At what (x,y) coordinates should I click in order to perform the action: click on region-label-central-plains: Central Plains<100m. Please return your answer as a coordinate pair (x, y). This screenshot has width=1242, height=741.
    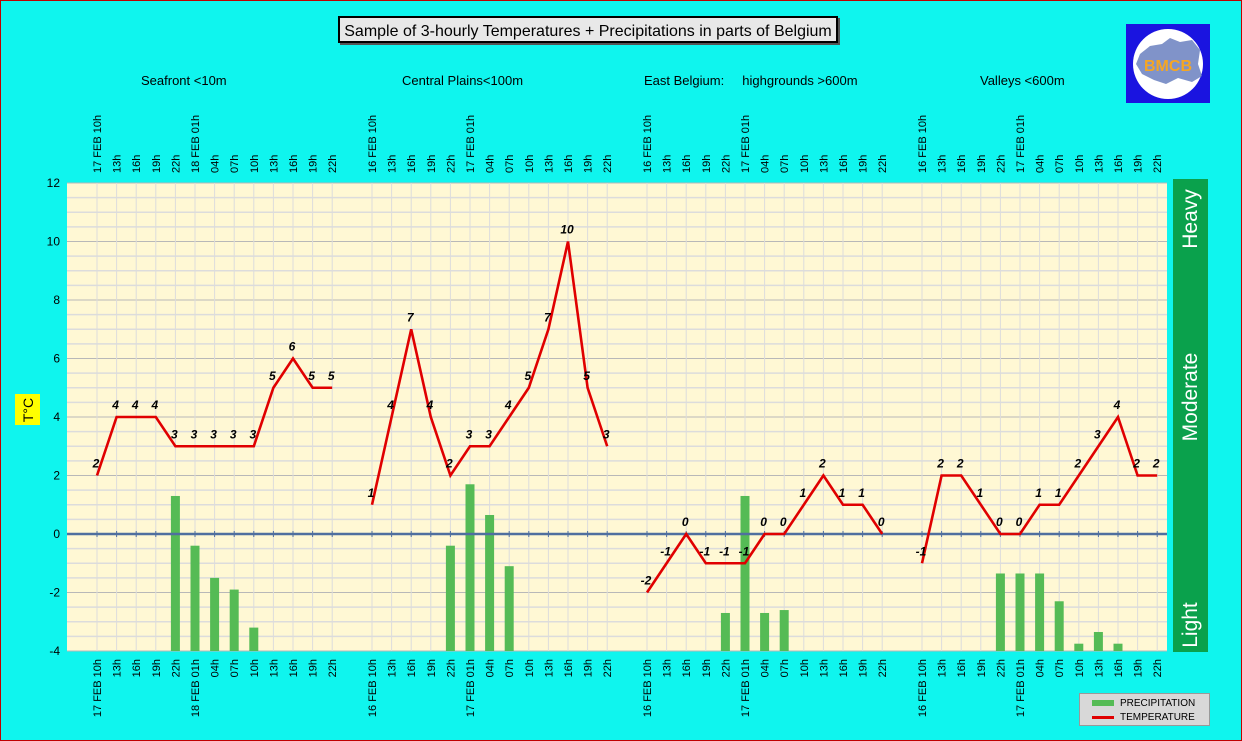
    Looking at the image, I should click on (463, 80).